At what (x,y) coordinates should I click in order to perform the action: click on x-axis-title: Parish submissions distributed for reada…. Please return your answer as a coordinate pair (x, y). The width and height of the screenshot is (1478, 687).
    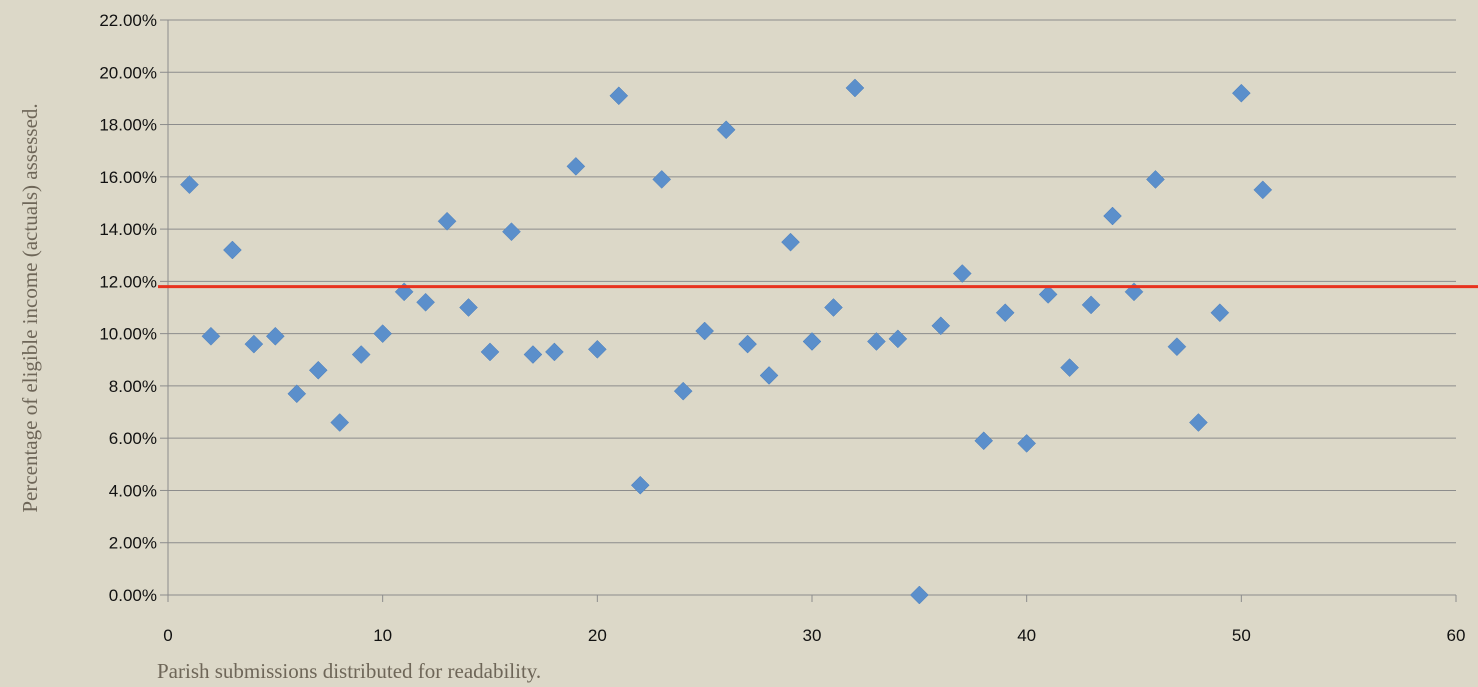
    Looking at the image, I should click on (349, 671).